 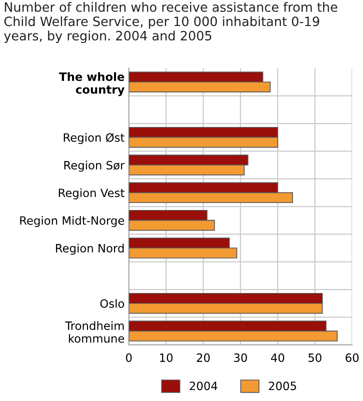 What do you see at coordinates (91, 84) in the screenshot?
I see `y-tick-label: The whole country` at bounding box center [91, 84].